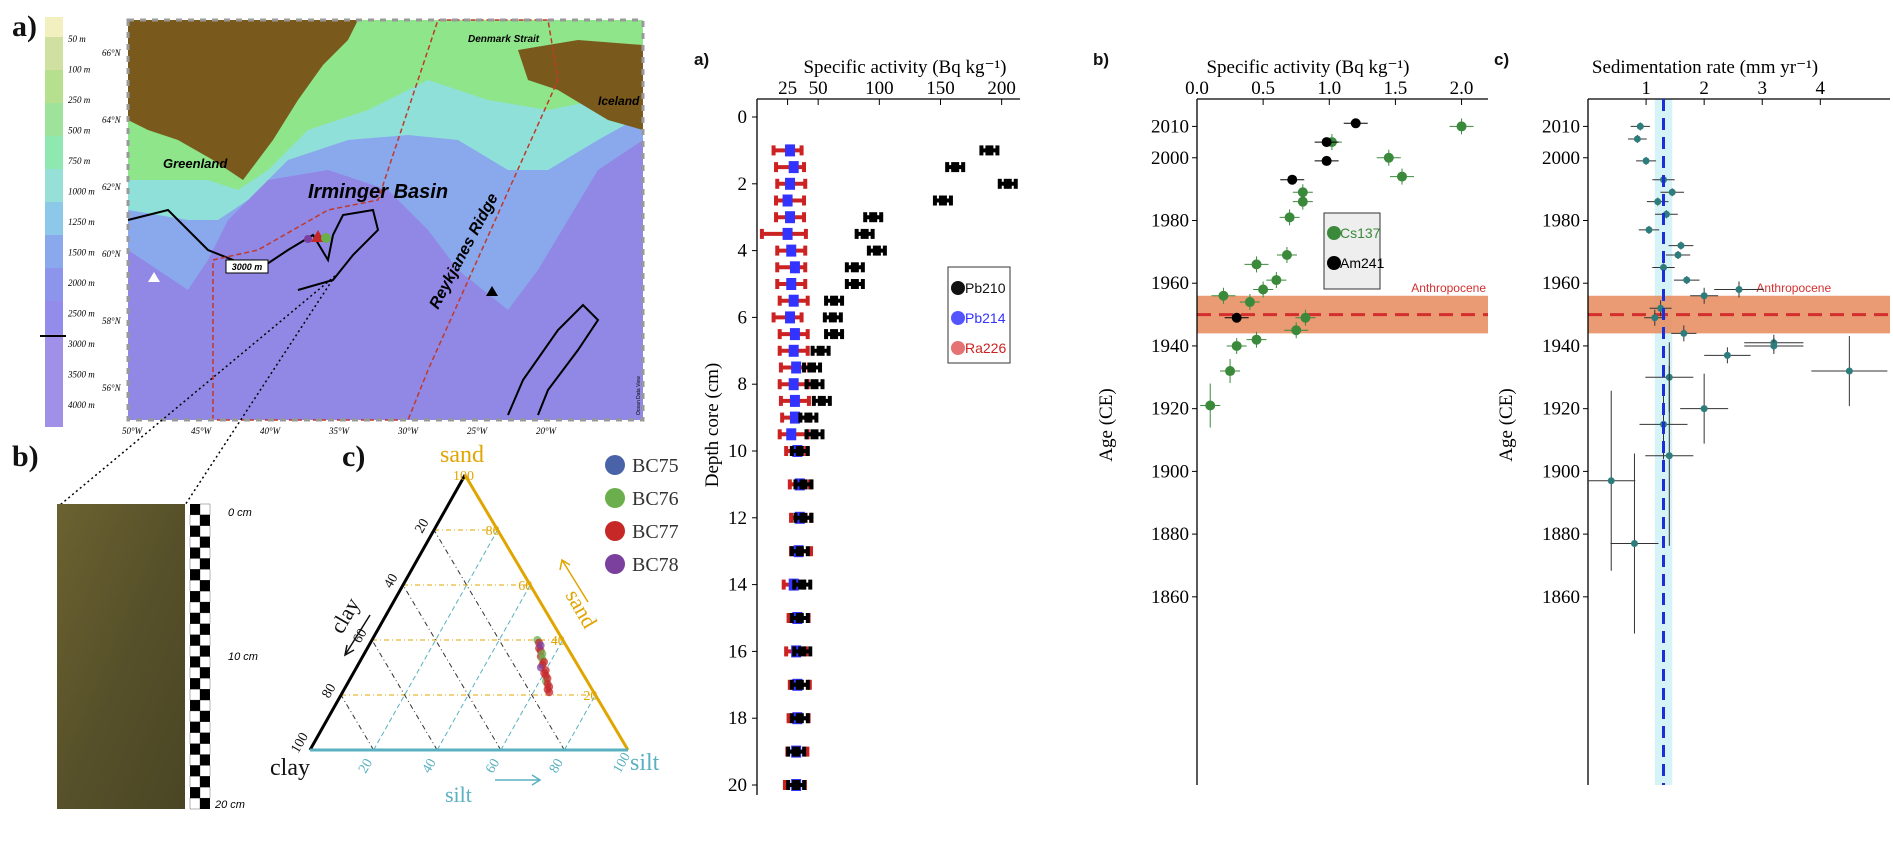 This screenshot has width=1893, height=850. What do you see at coordinates (81, 405) in the screenshot?
I see `depth-legend-label: 4000 m` at bounding box center [81, 405].